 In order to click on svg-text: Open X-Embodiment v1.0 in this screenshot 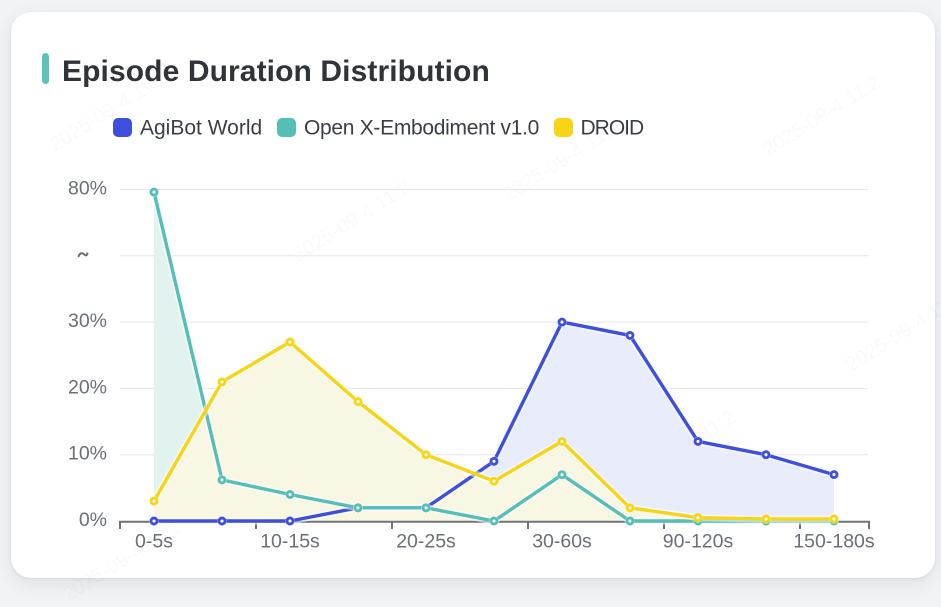, I will do `click(421, 128)`.